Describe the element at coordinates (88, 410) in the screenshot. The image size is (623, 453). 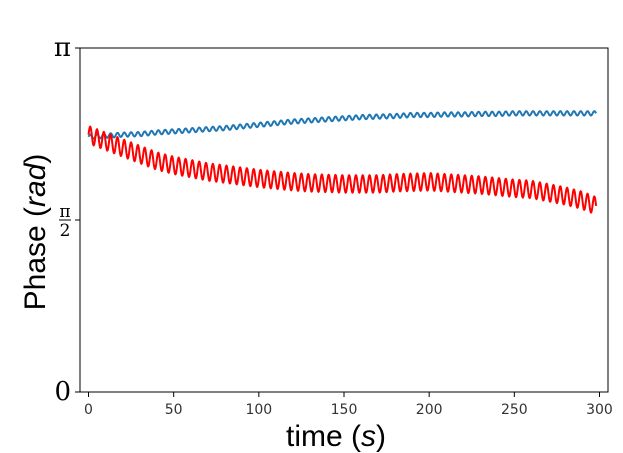
I see `x-tick-label: 0` at that location.